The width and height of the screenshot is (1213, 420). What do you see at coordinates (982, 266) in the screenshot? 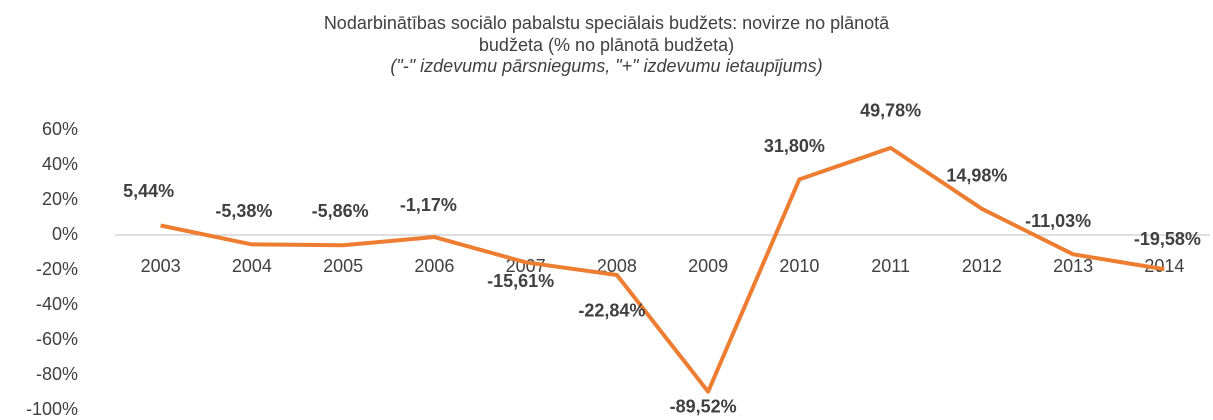
I see `x-tick-label: 2012` at bounding box center [982, 266].